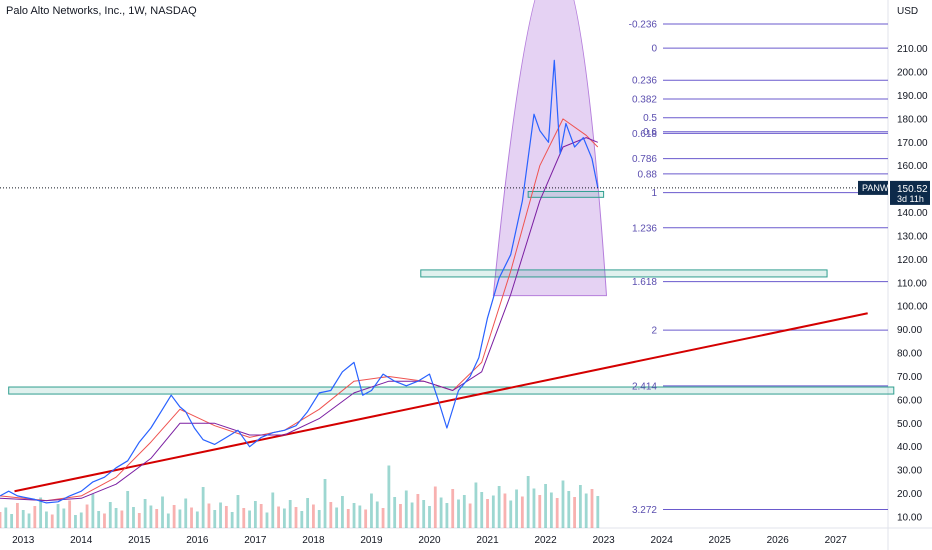 The width and height of the screenshot is (932, 550). Describe the element at coordinates (654, 331) in the screenshot. I see `fib-label: 2` at that location.